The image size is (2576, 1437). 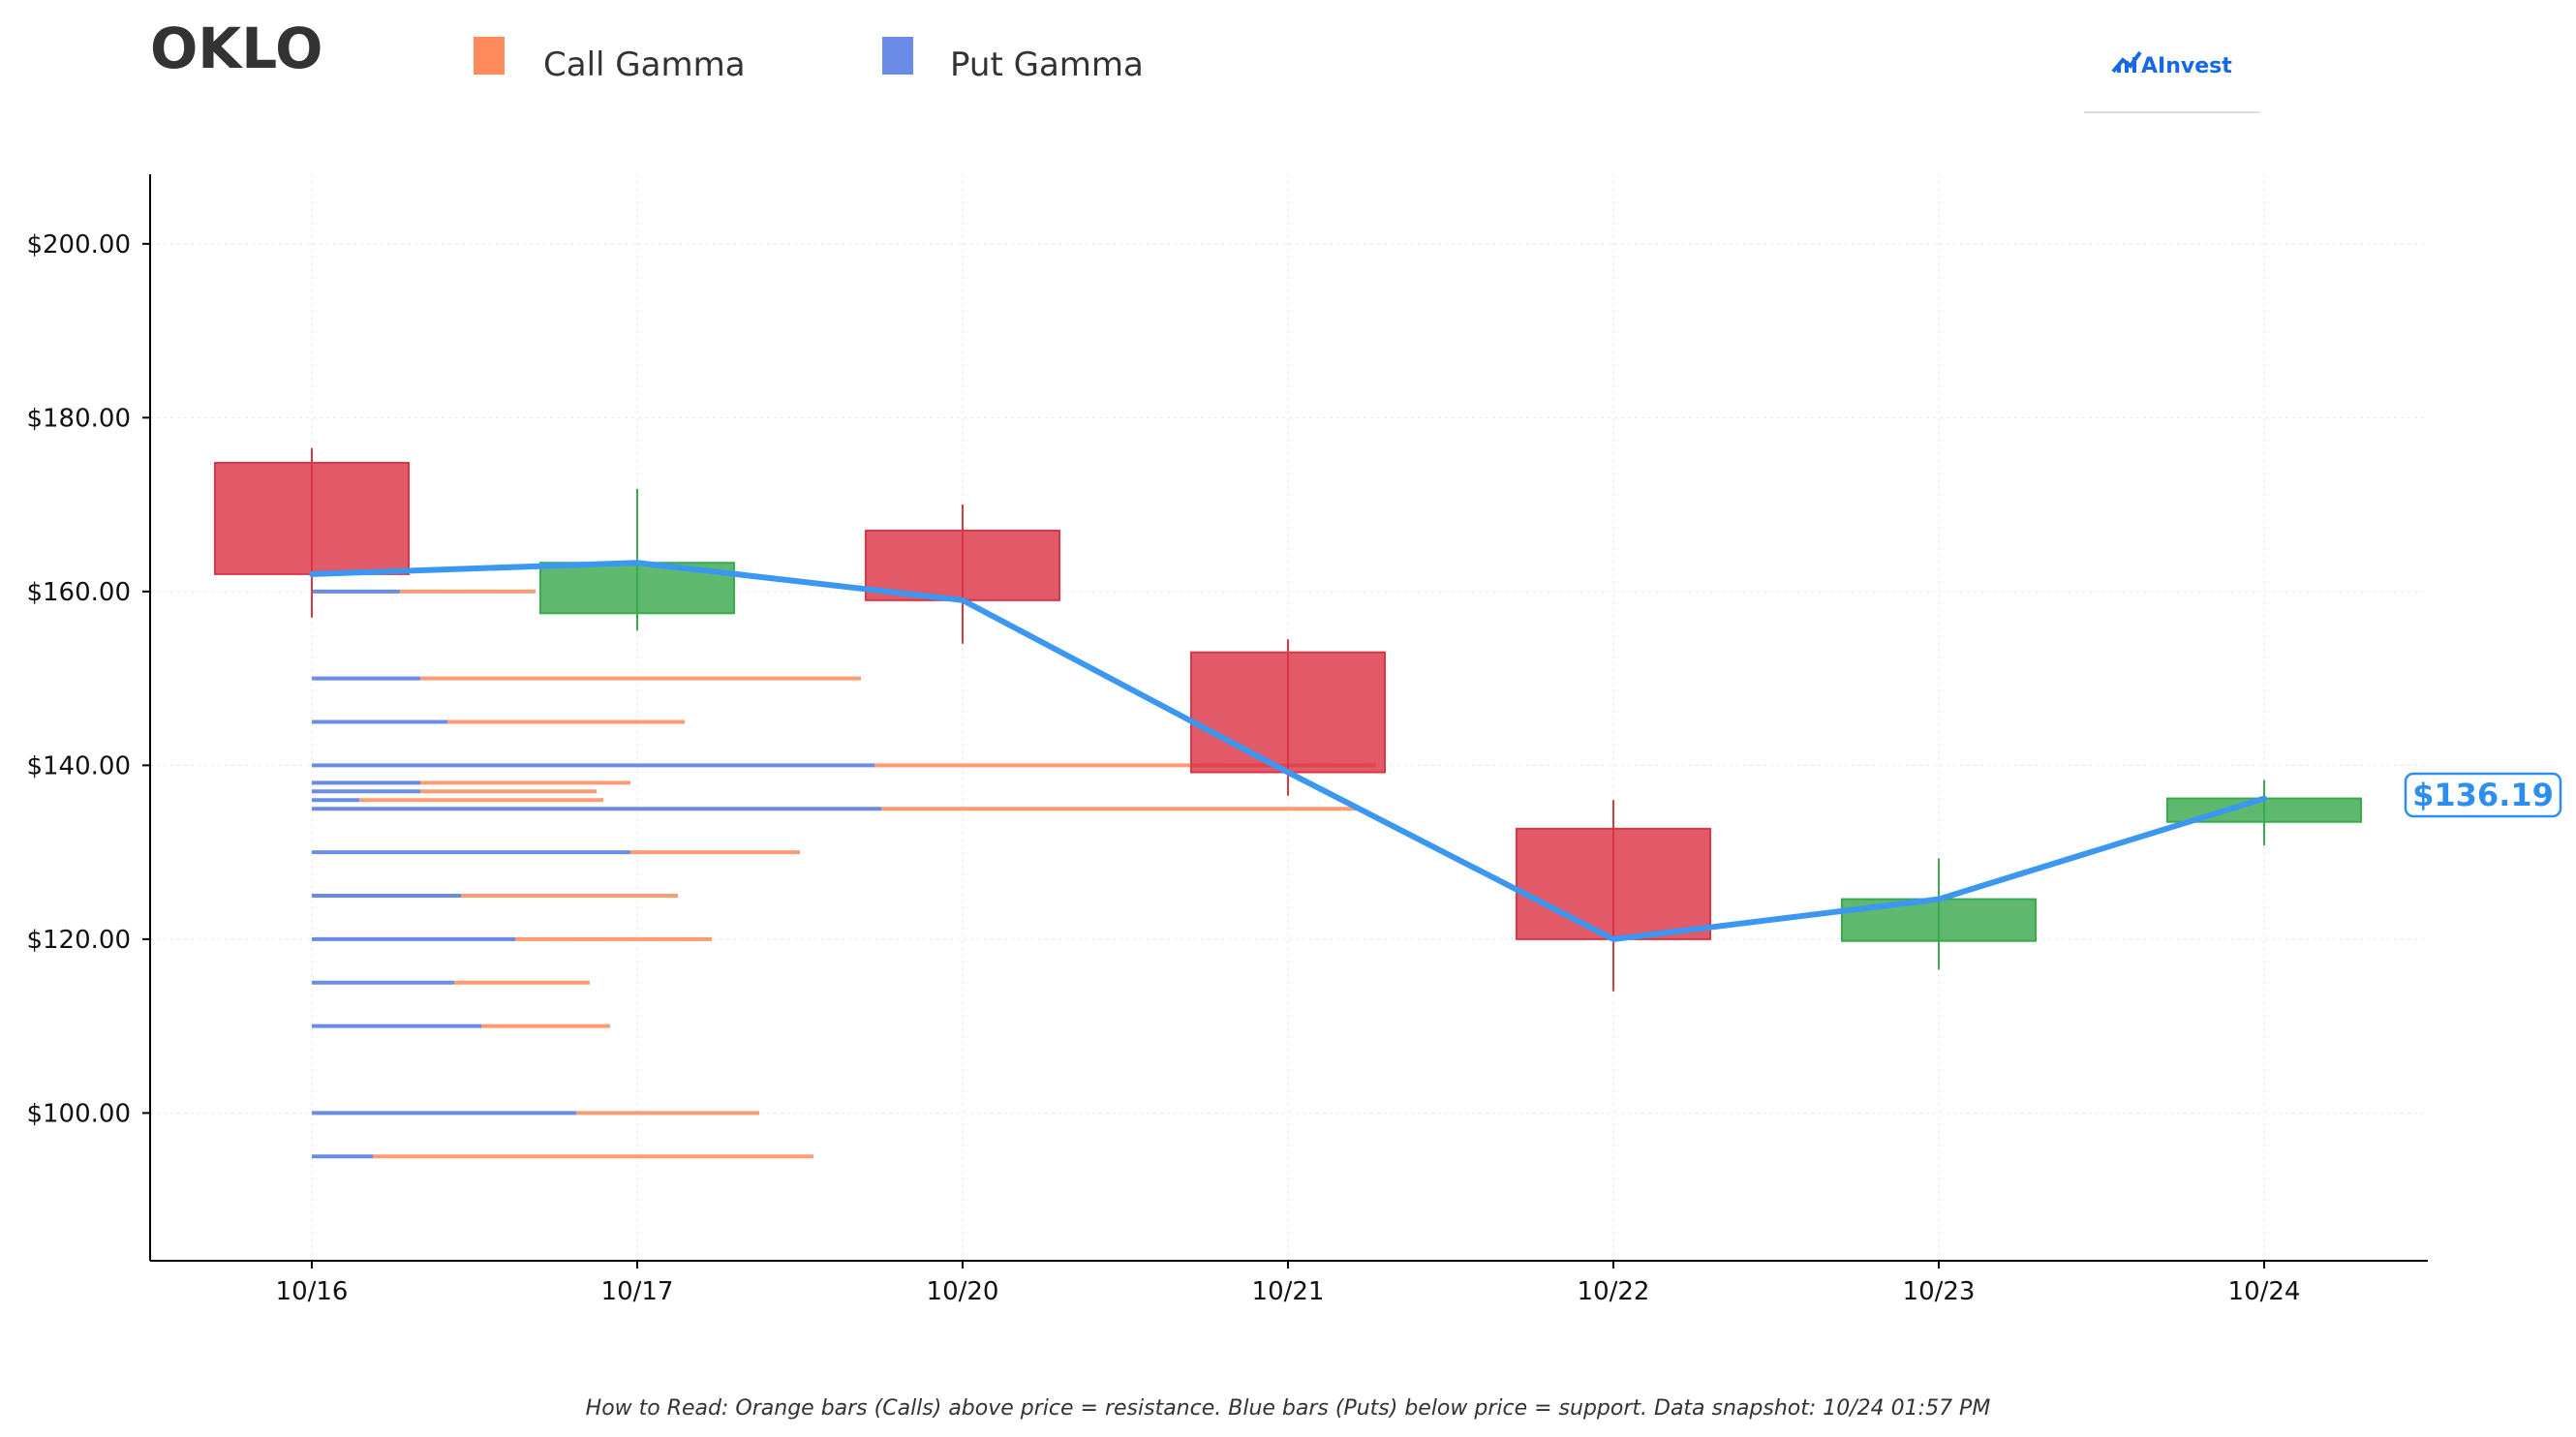 What do you see at coordinates (2186, 66) in the screenshot?
I see `brand-name: AInvest` at bounding box center [2186, 66].